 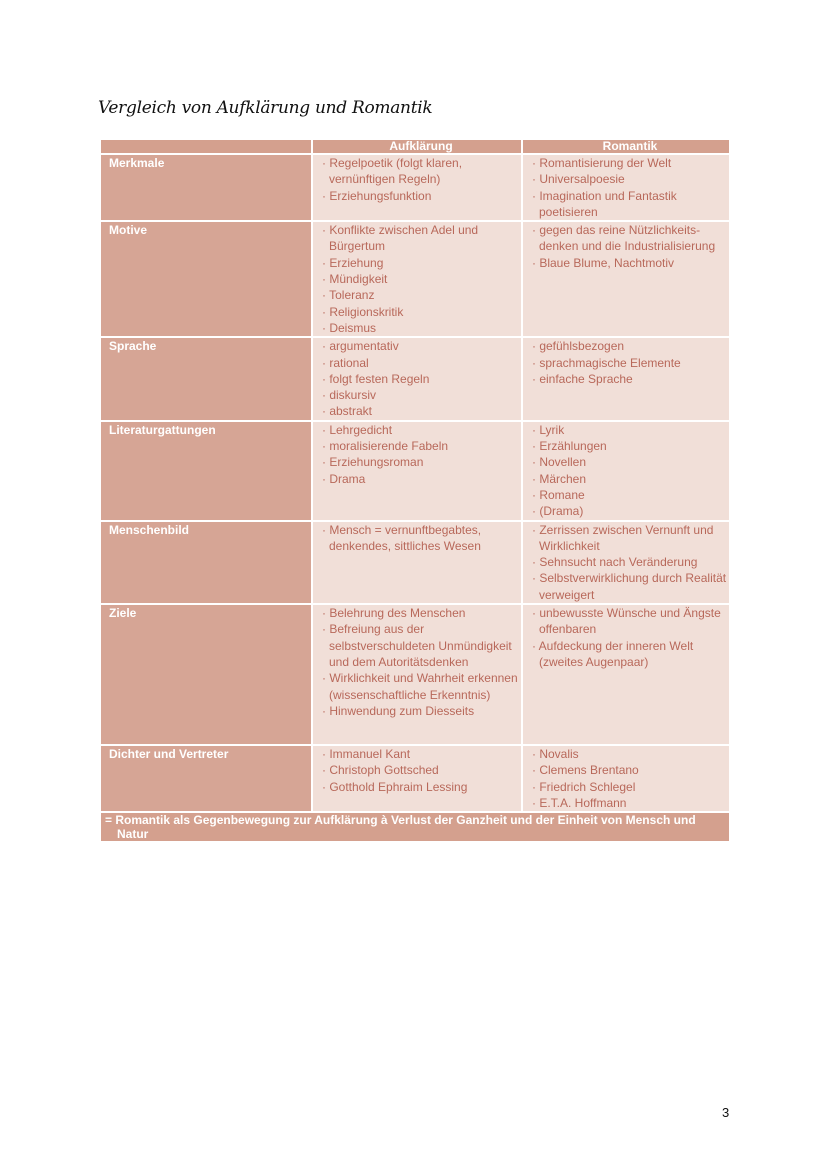 I want to click on list-item: · Clemens Brentano, so click(x=585, y=770).